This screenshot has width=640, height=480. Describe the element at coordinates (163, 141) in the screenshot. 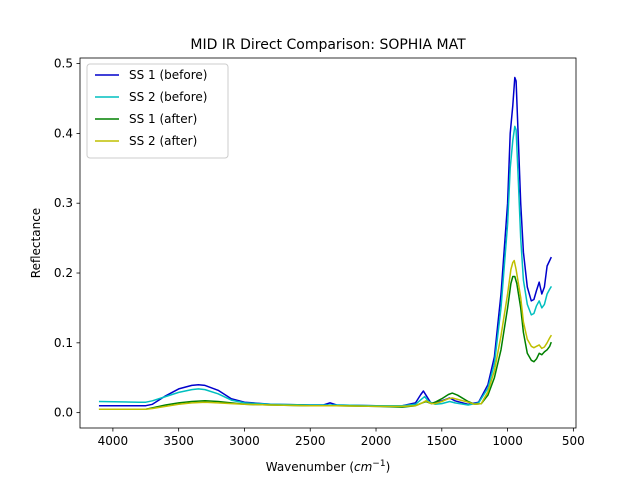

I see `legend-label: SS 2 (after)` at that location.